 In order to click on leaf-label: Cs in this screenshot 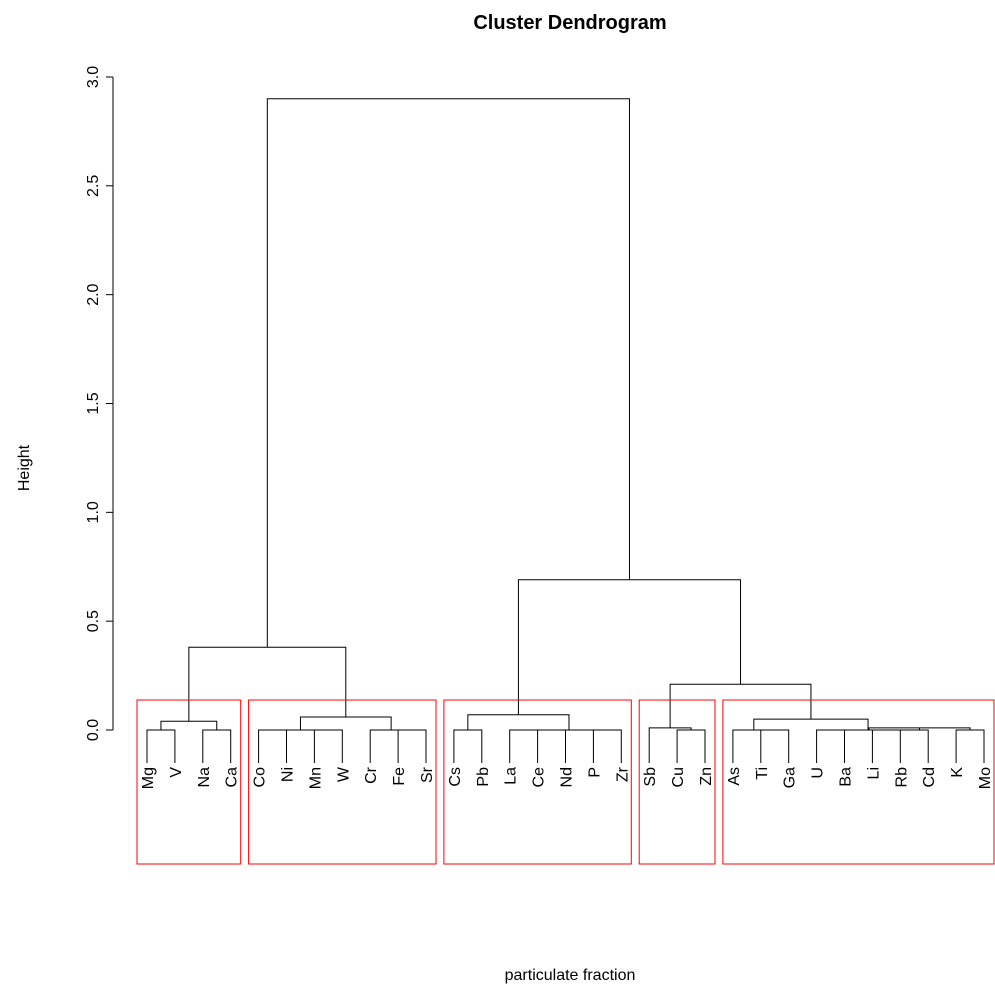, I will do `click(455, 777)`.